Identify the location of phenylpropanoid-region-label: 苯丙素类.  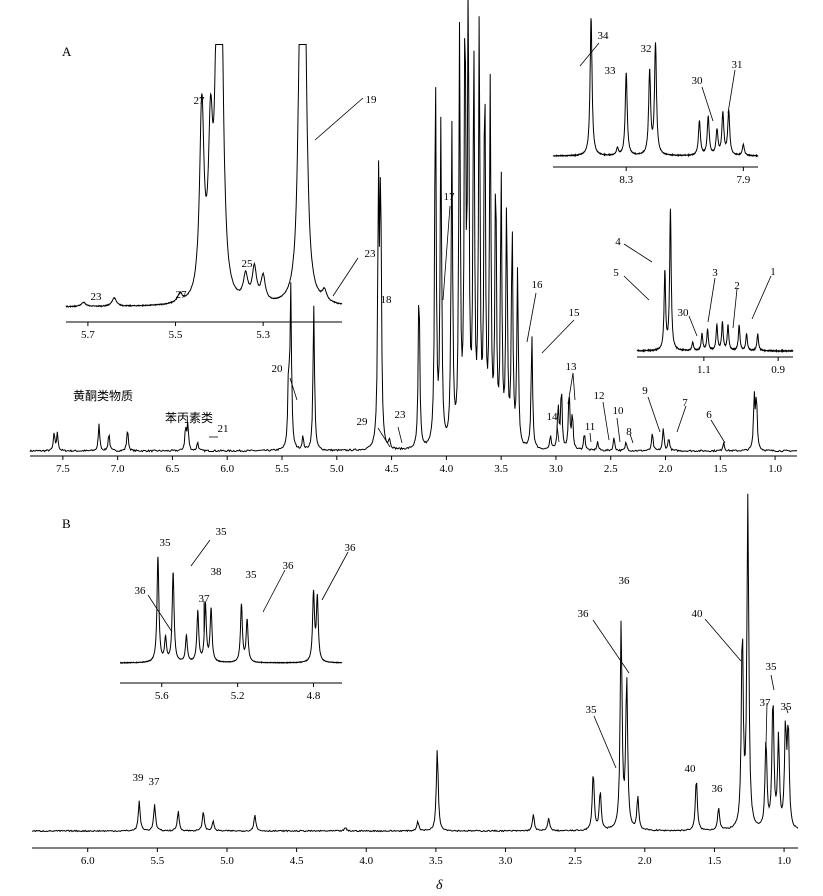
(189, 418).